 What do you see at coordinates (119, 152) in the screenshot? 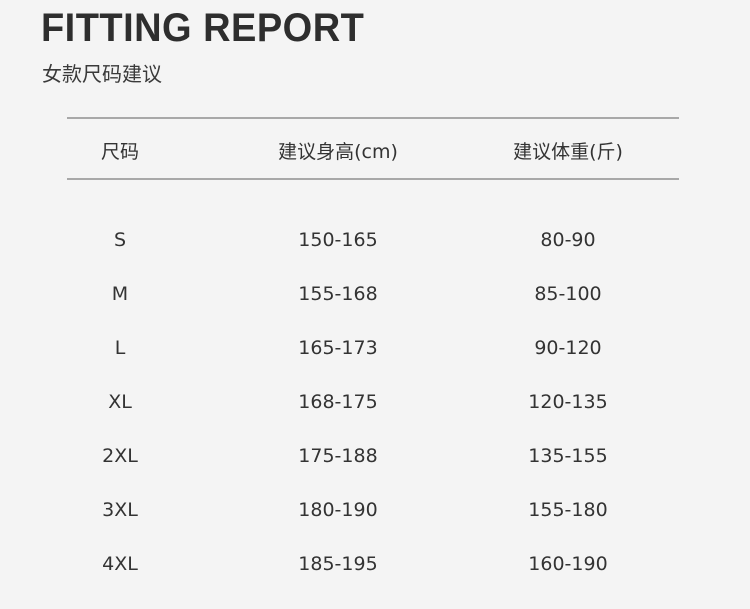
I see `column-header-size: 尺码` at bounding box center [119, 152].